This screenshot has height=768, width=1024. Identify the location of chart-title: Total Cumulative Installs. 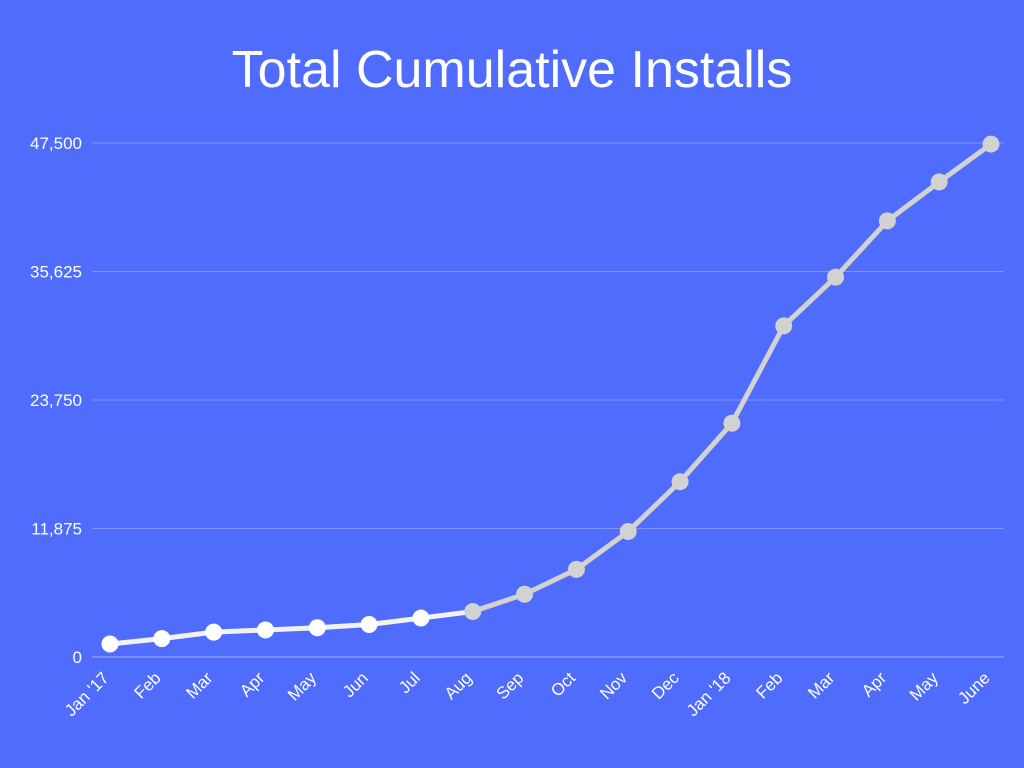
(512, 70).